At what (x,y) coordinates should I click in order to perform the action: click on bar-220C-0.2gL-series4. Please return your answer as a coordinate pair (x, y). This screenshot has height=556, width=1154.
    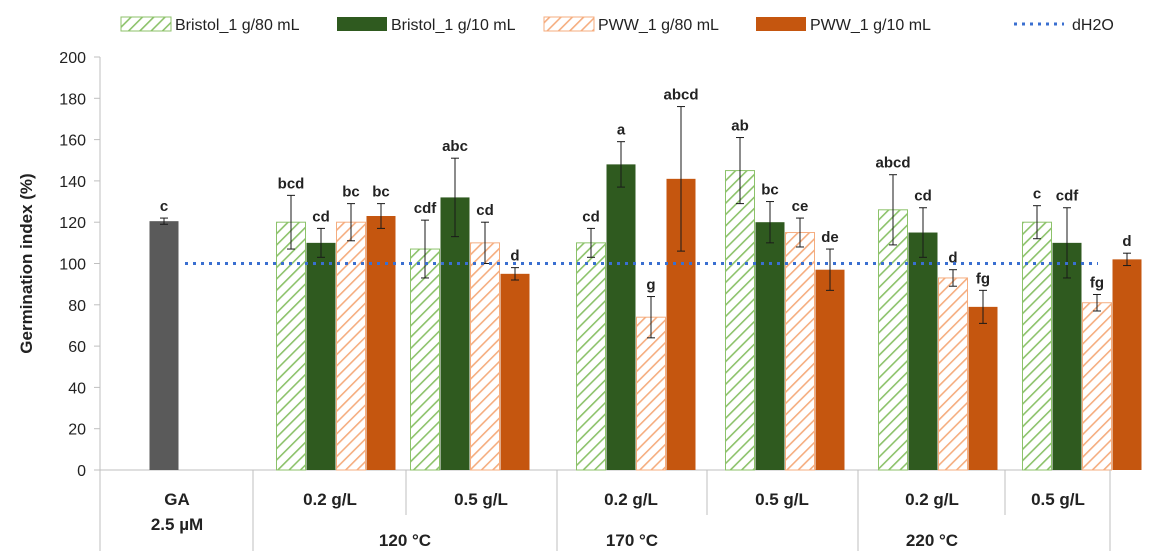
    Looking at the image, I should click on (983, 388).